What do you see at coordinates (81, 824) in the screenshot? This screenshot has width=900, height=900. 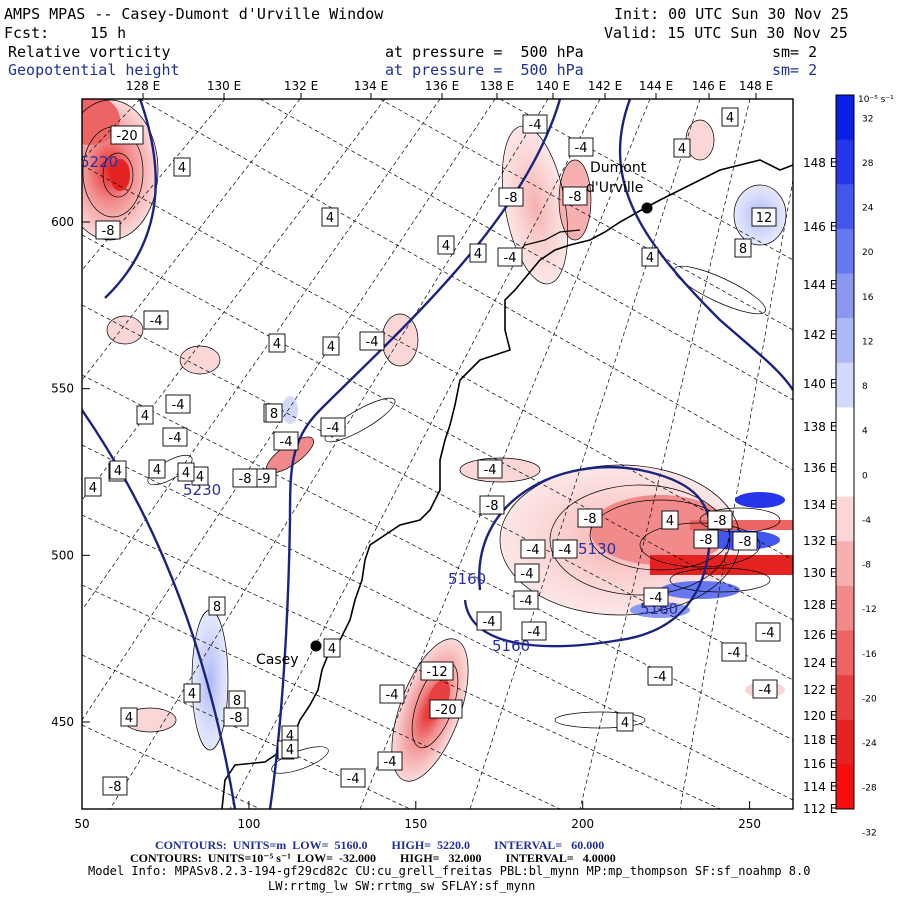 I see `x-tick-label: 50` at bounding box center [81, 824].